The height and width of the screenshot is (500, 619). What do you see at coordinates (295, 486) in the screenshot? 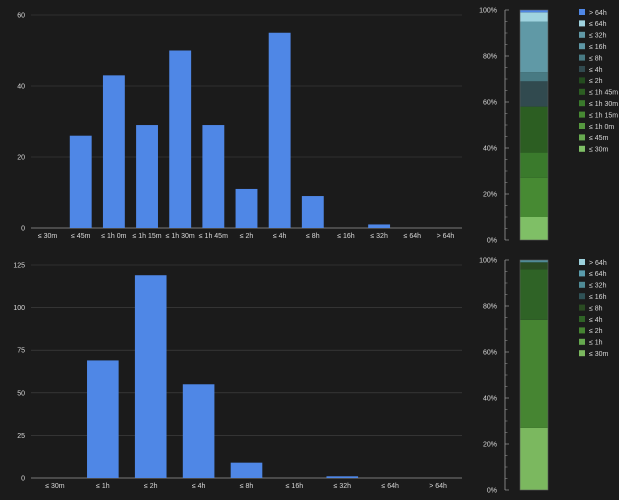
I see `x-tick-label: ≤ 16h` at bounding box center [295, 486].